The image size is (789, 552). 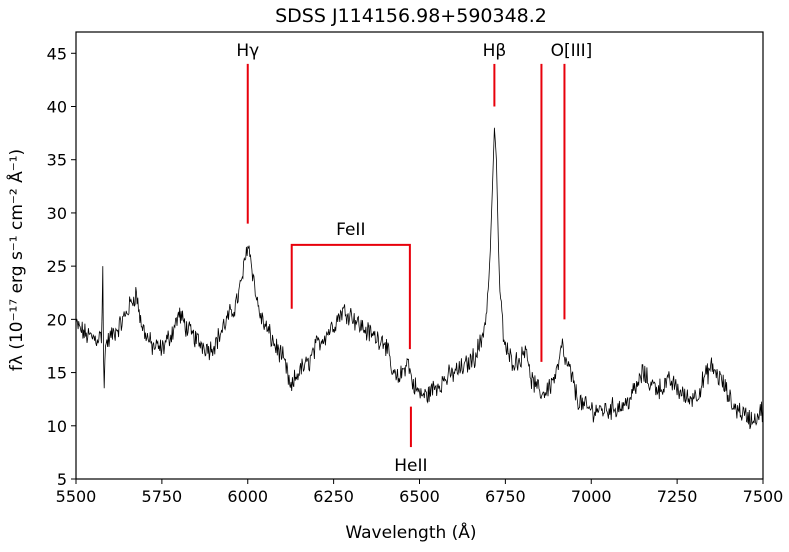 What do you see at coordinates (57, 426) in the screenshot?
I see `y-tick-label: 10` at bounding box center [57, 426].